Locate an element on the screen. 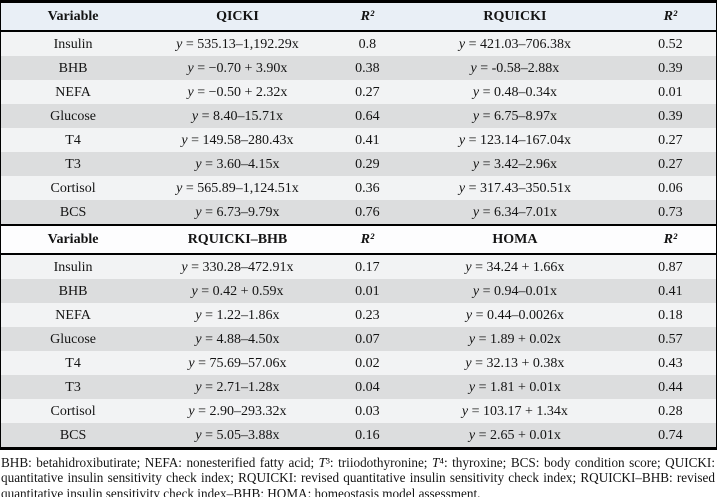 The image size is (717, 497). equation-cell: y = 0.44–0.0026x is located at coordinates (514, 315).